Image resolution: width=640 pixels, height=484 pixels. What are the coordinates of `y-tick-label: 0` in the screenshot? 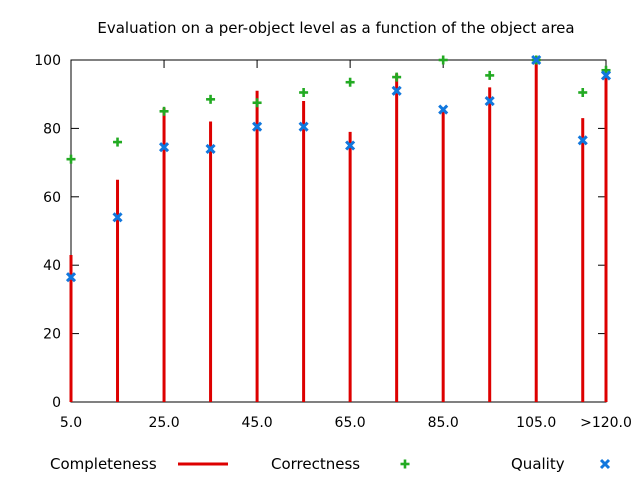 It's located at (56, 403).